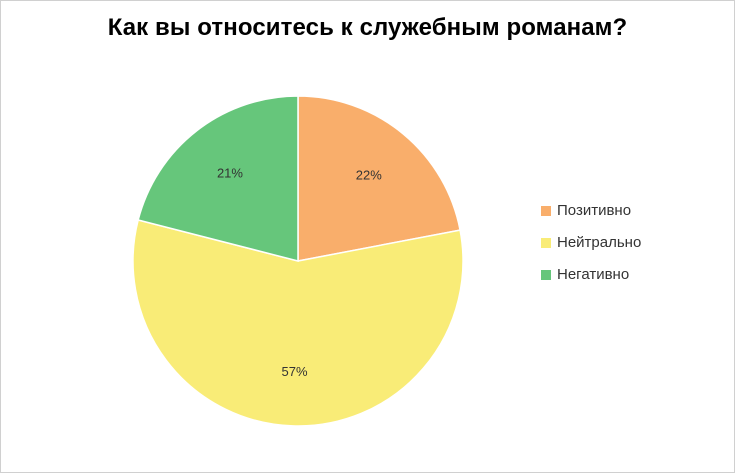 This screenshot has width=735, height=473. Describe the element at coordinates (369, 174) in the screenshot. I see `data-label-positive: 22%` at that location.